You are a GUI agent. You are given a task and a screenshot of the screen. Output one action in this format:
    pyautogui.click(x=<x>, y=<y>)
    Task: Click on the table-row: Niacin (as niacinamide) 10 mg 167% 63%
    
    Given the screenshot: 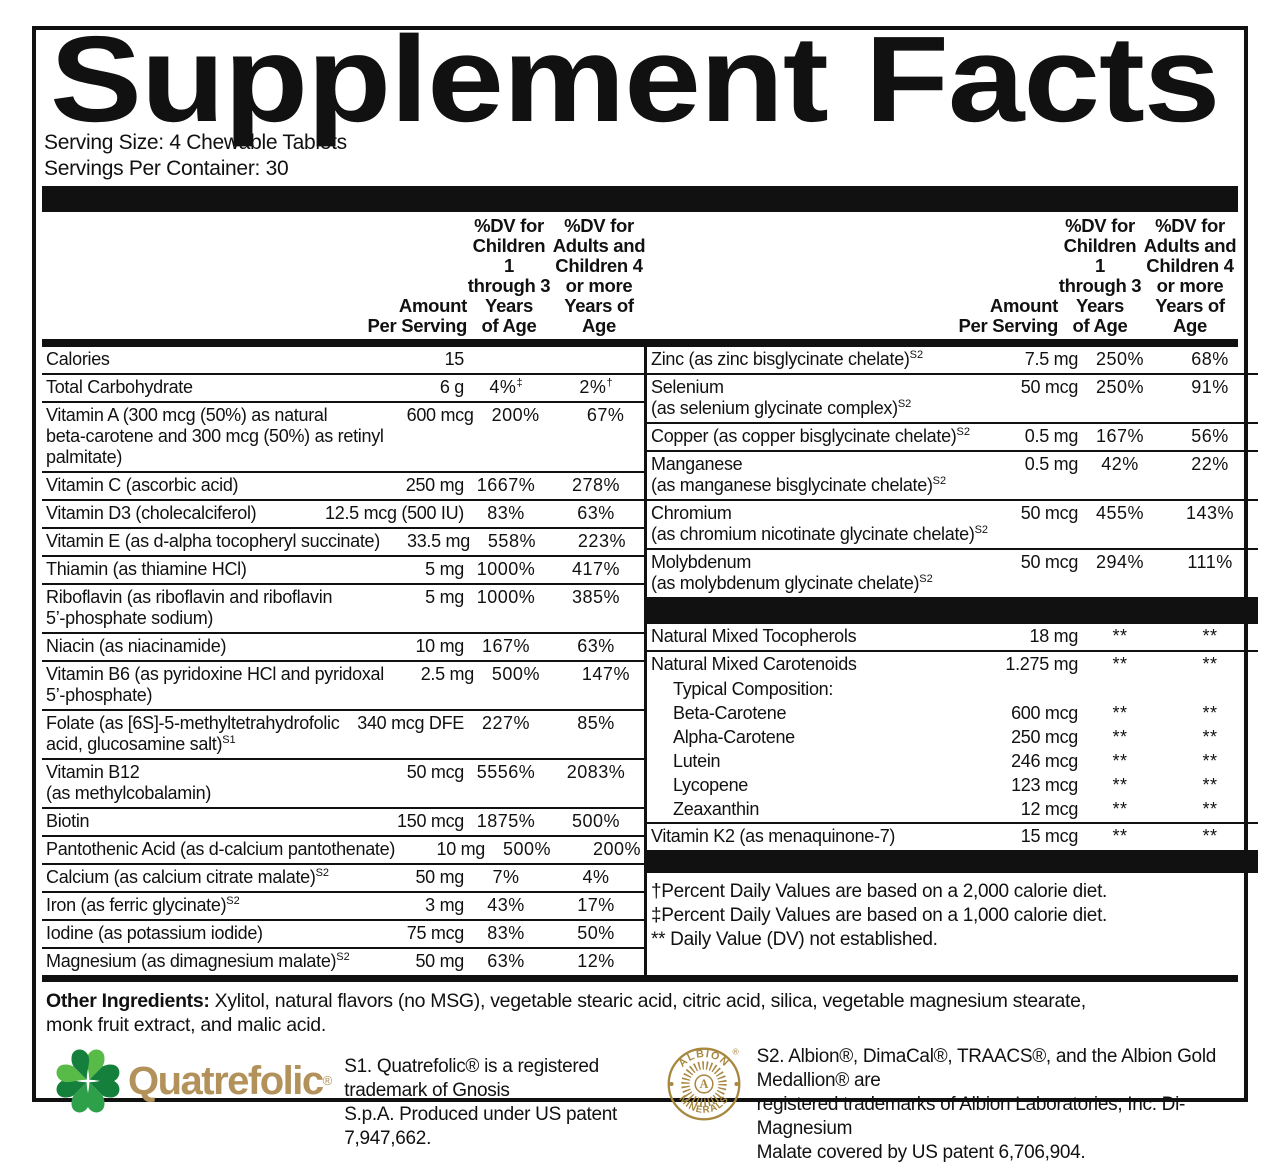 What is the action you would take?
    pyautogui.click(x=343, y=648)
    